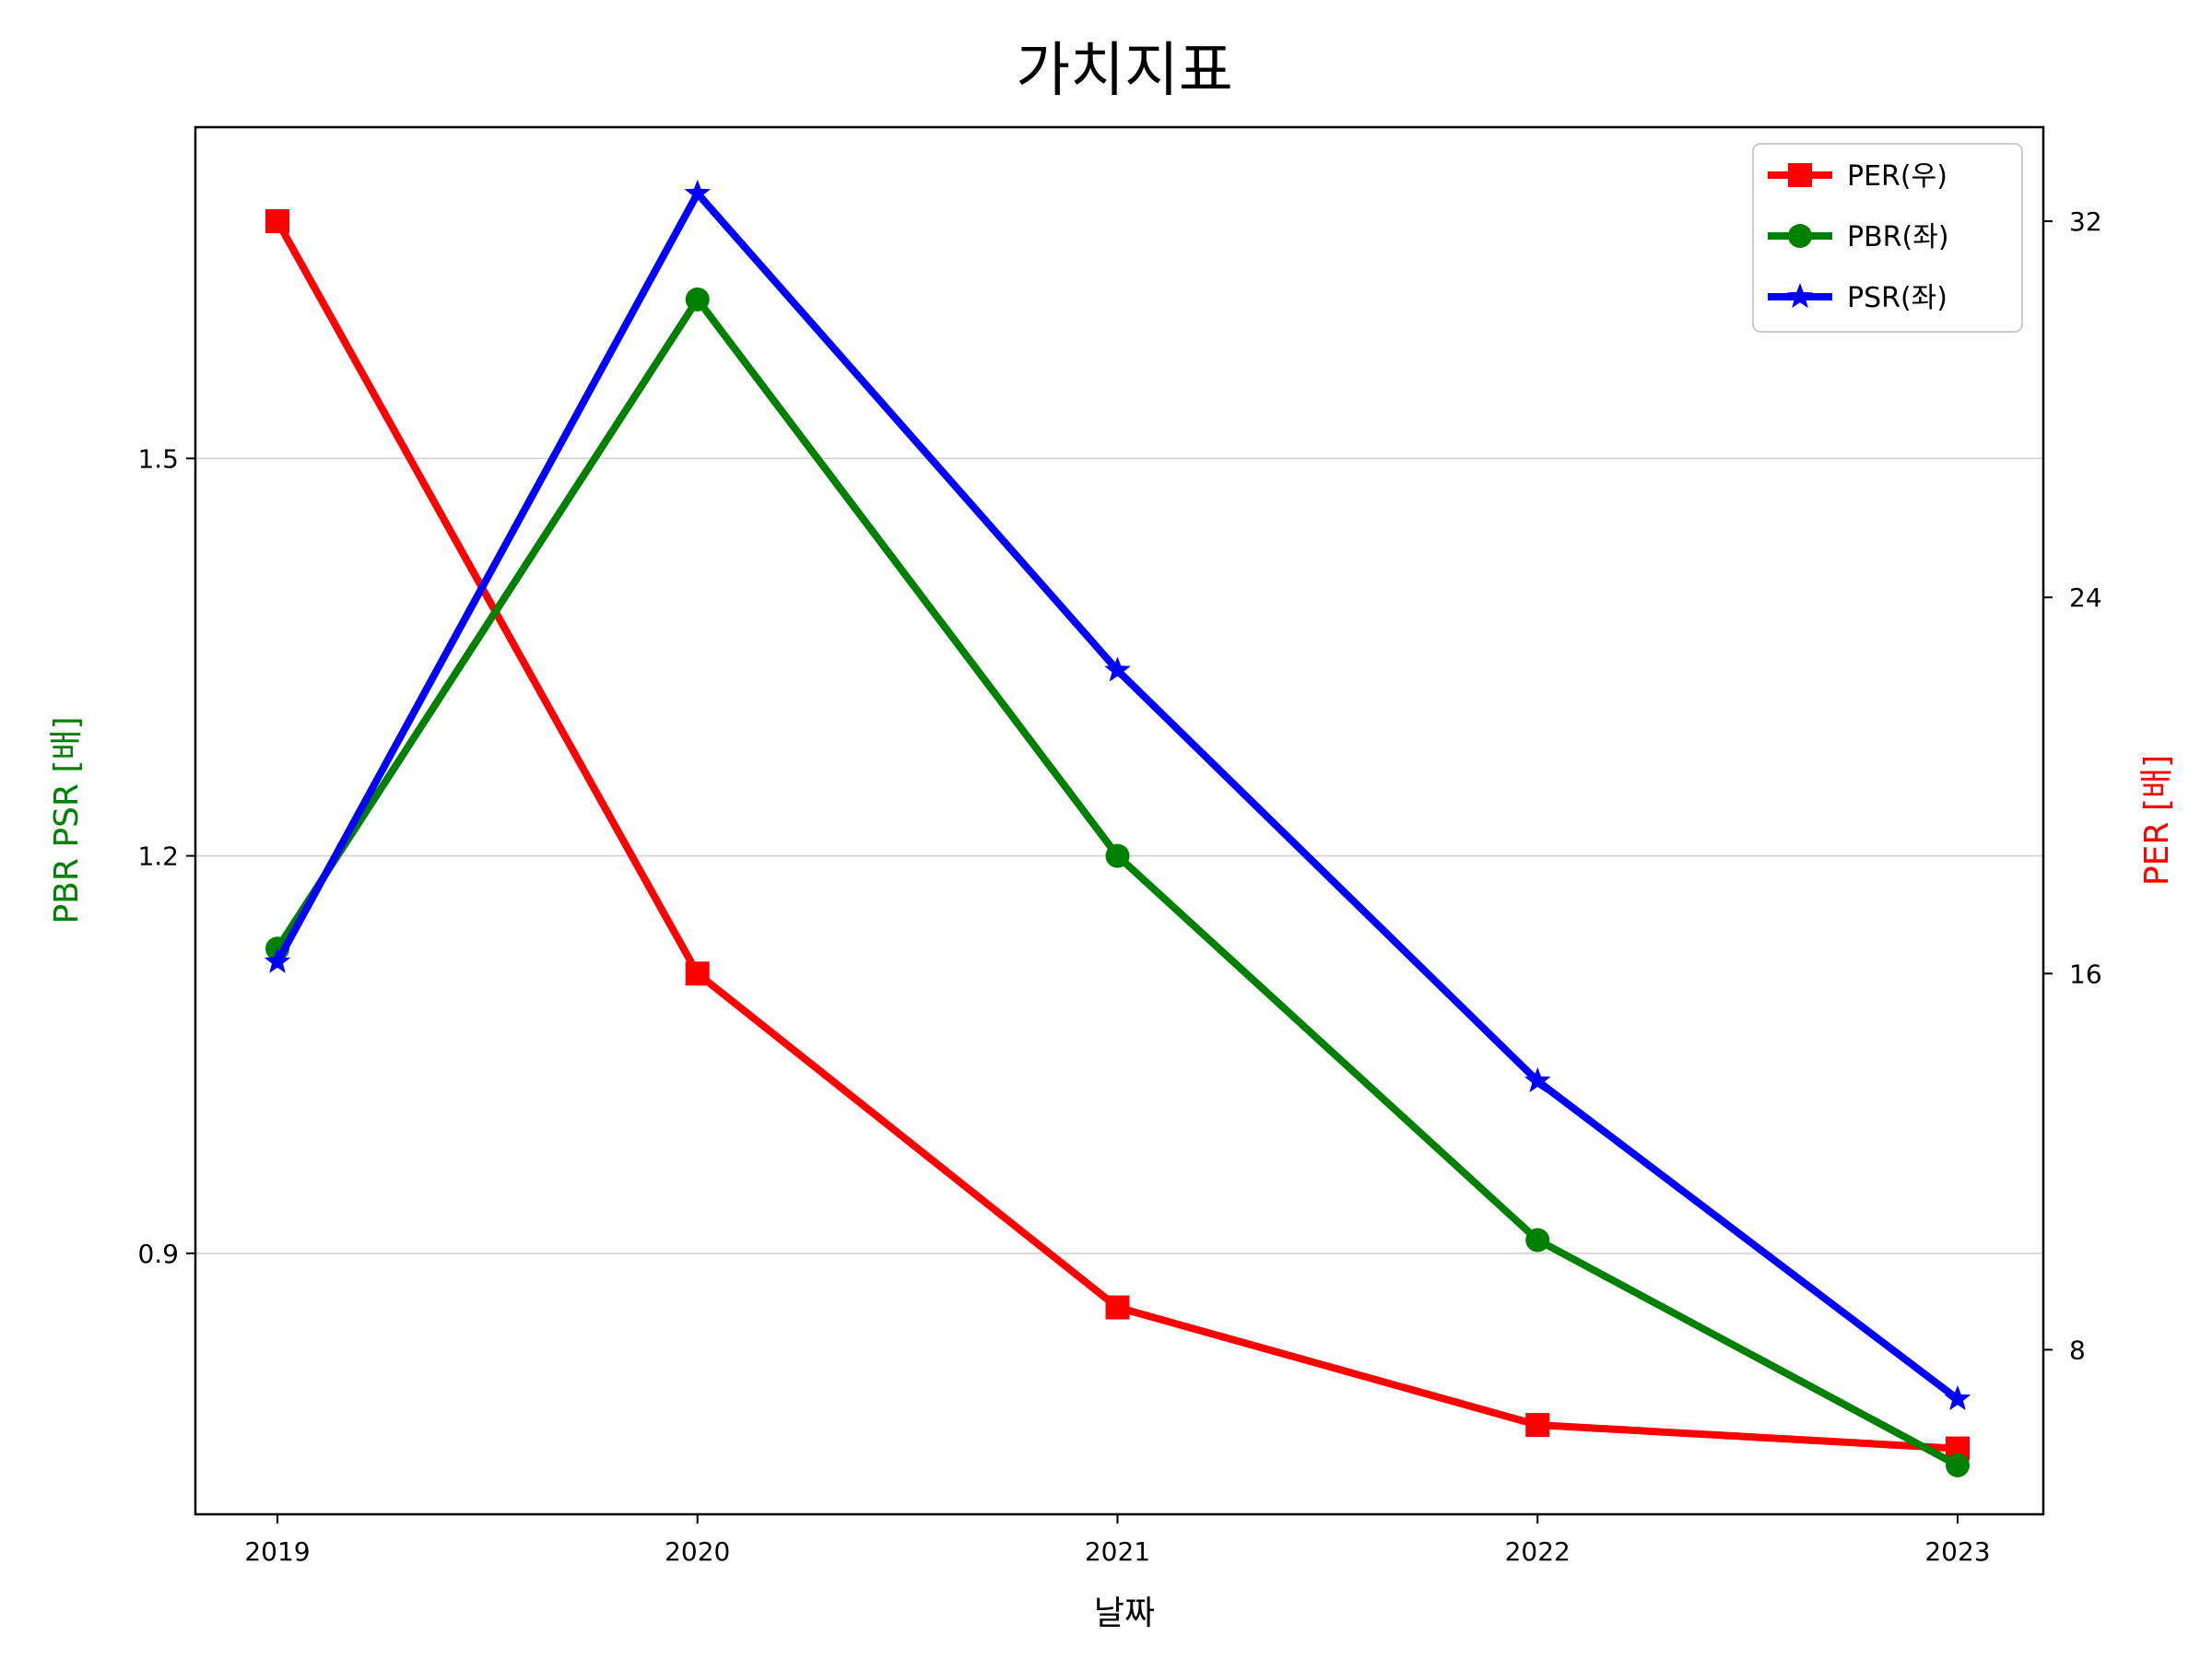 The height and width of the screenshot is (1659, 2212). Describe the element at coordinates (1538, 1551) in the screenshot. I see `x-tick-label: 2022` at that location.